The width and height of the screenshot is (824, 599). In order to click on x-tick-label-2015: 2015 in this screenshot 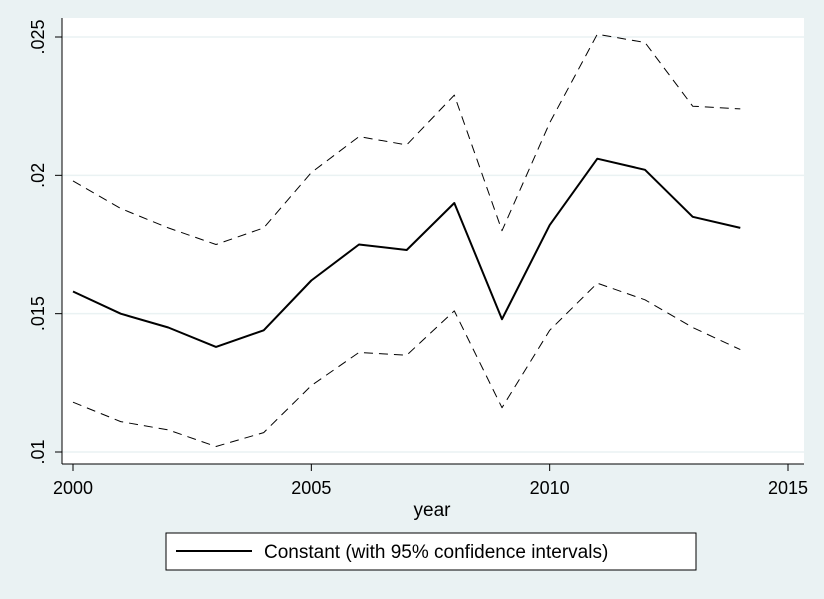, I will do `click(788, 488)`.